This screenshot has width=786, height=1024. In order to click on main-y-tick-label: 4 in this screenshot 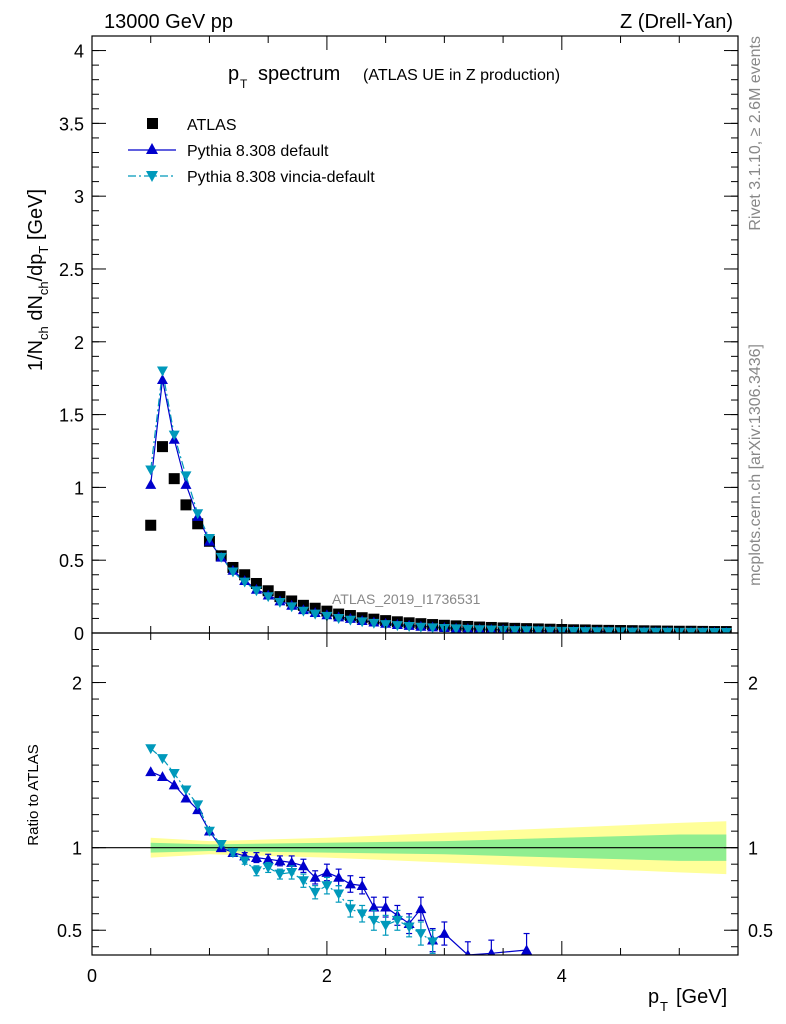, I will do `click(79, 52)`.